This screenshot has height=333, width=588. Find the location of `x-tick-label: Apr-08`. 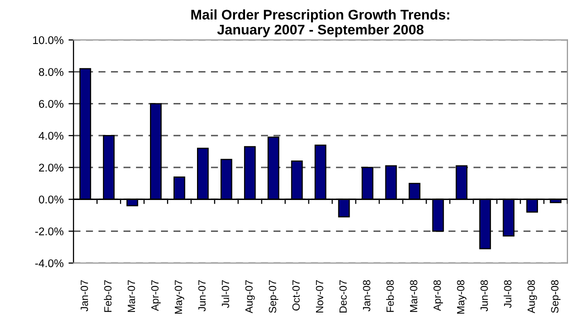

x-tick-label: Apr-08 is located at coordinates (438, 295).